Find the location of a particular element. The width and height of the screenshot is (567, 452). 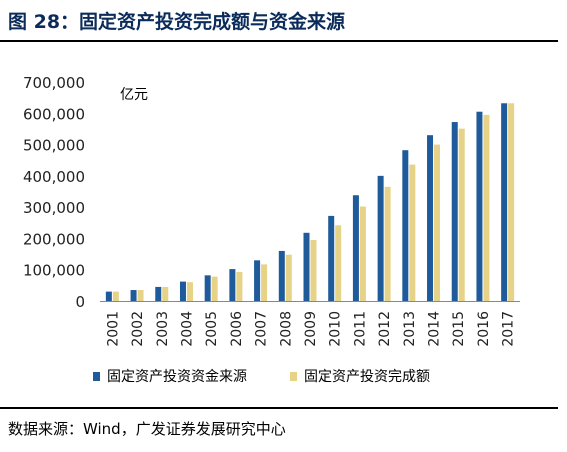

y-tick-label: 600,000 is located at coordinates (54, 114).